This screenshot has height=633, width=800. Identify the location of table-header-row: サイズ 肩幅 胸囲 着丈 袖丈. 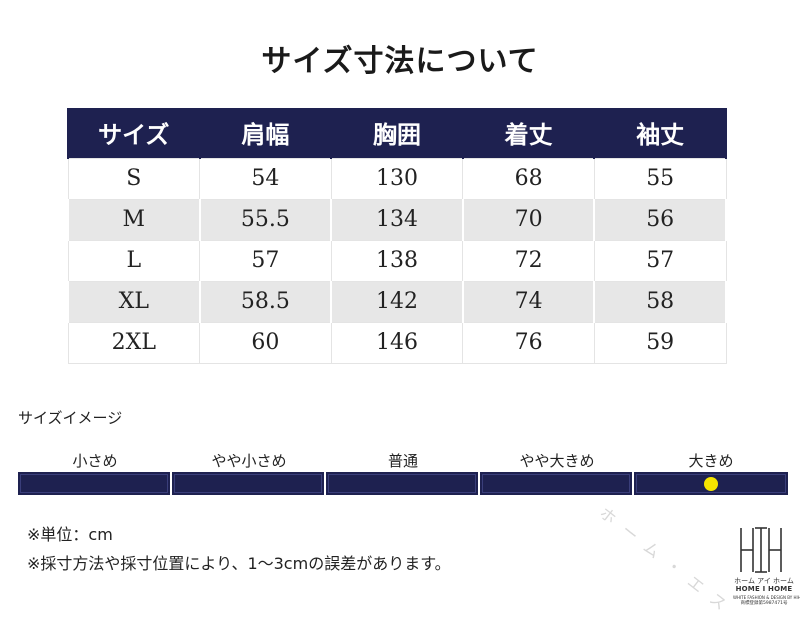
(397, 133).